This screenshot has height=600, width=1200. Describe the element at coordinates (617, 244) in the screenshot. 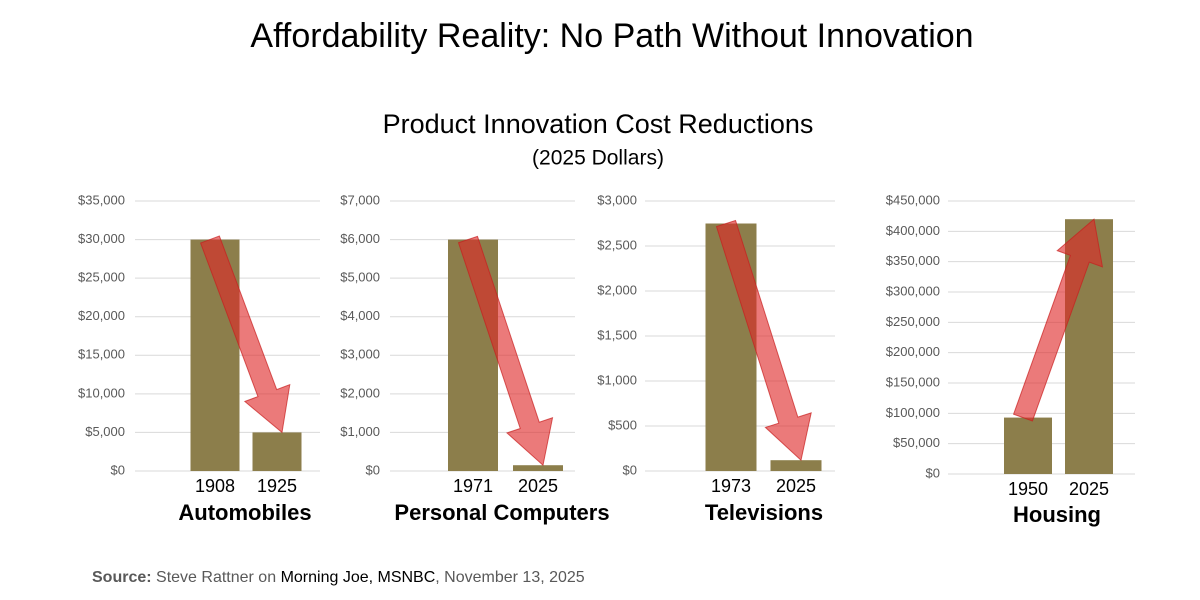

I see `y-tick-label: $2,500` at that location.